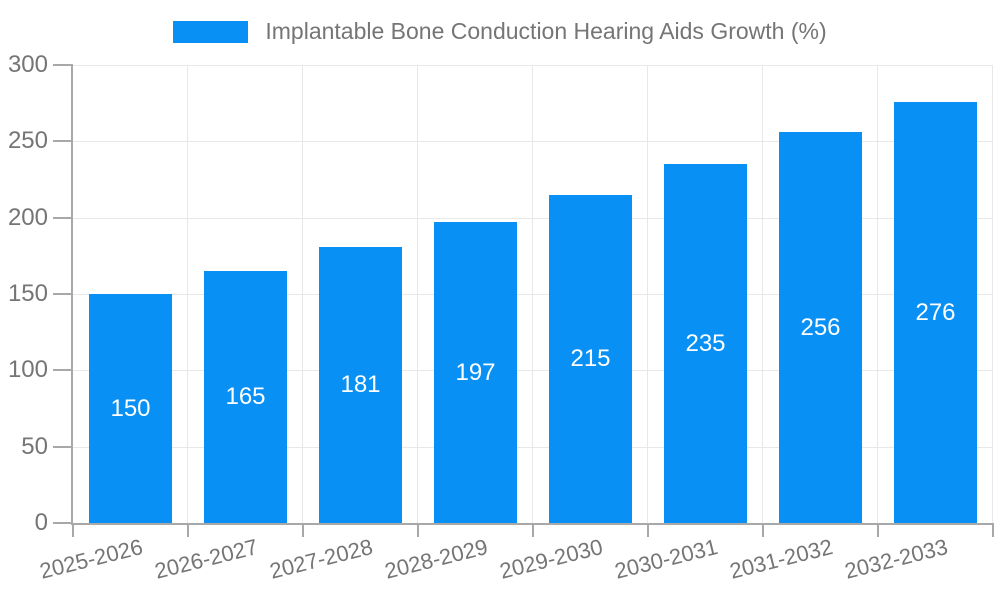 The height and width of the screenshot is (600, 1000). I want to click on x-tick-label: 2029-2030, so click(551, 559).